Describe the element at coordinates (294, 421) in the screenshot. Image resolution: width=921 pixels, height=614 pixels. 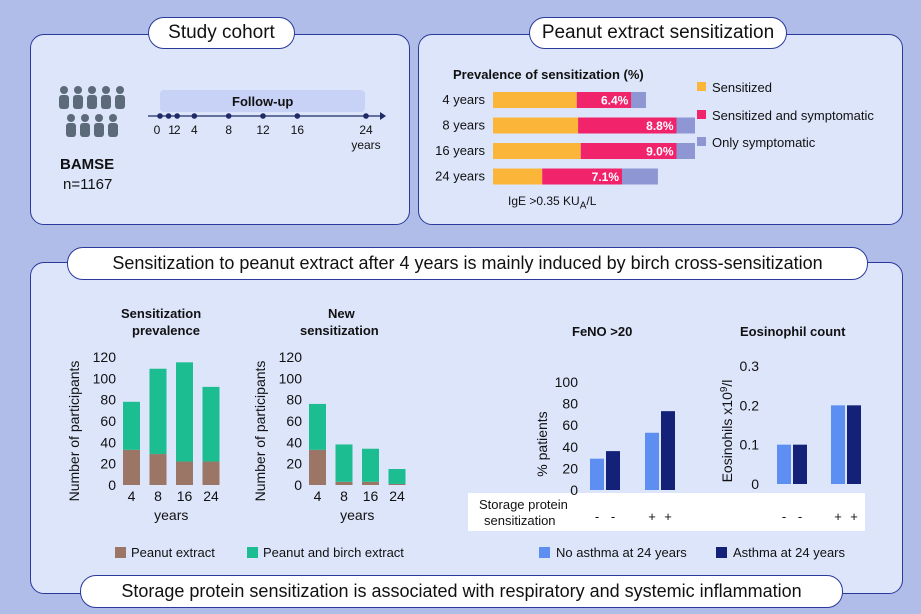
I see `new-sens-ytick-label: 60` at that location.